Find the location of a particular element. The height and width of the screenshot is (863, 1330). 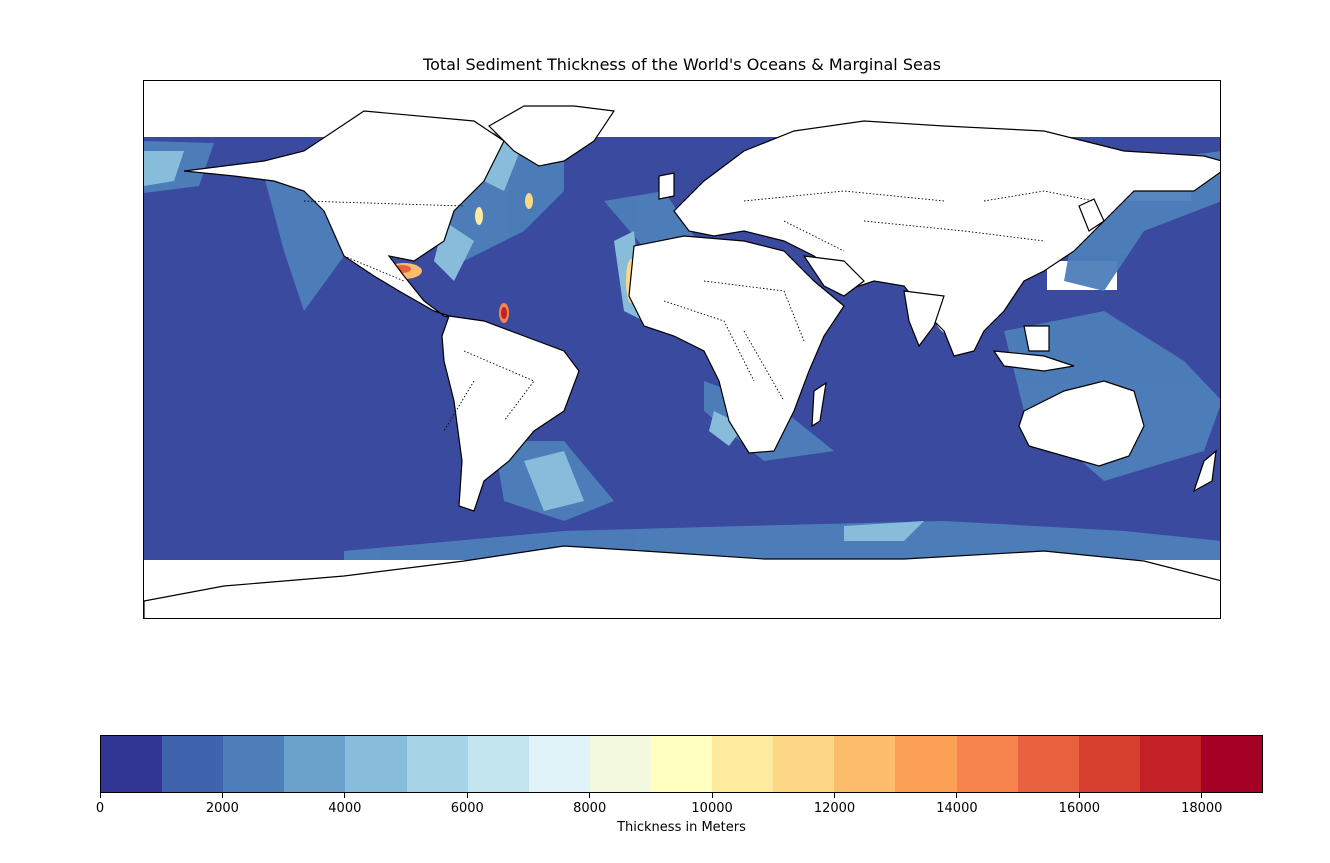

hotspot-us-east-coast is located at coordinates (479, 216).